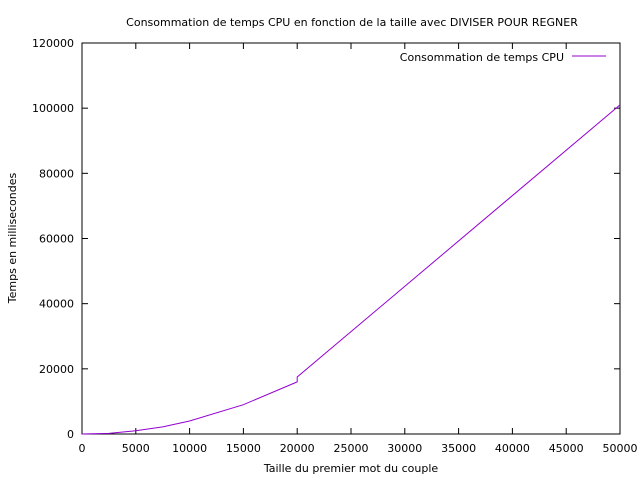 The width and height of the screenshot is (640, 478). I want to click on x-tick-label: 10000, so click(189, 448).